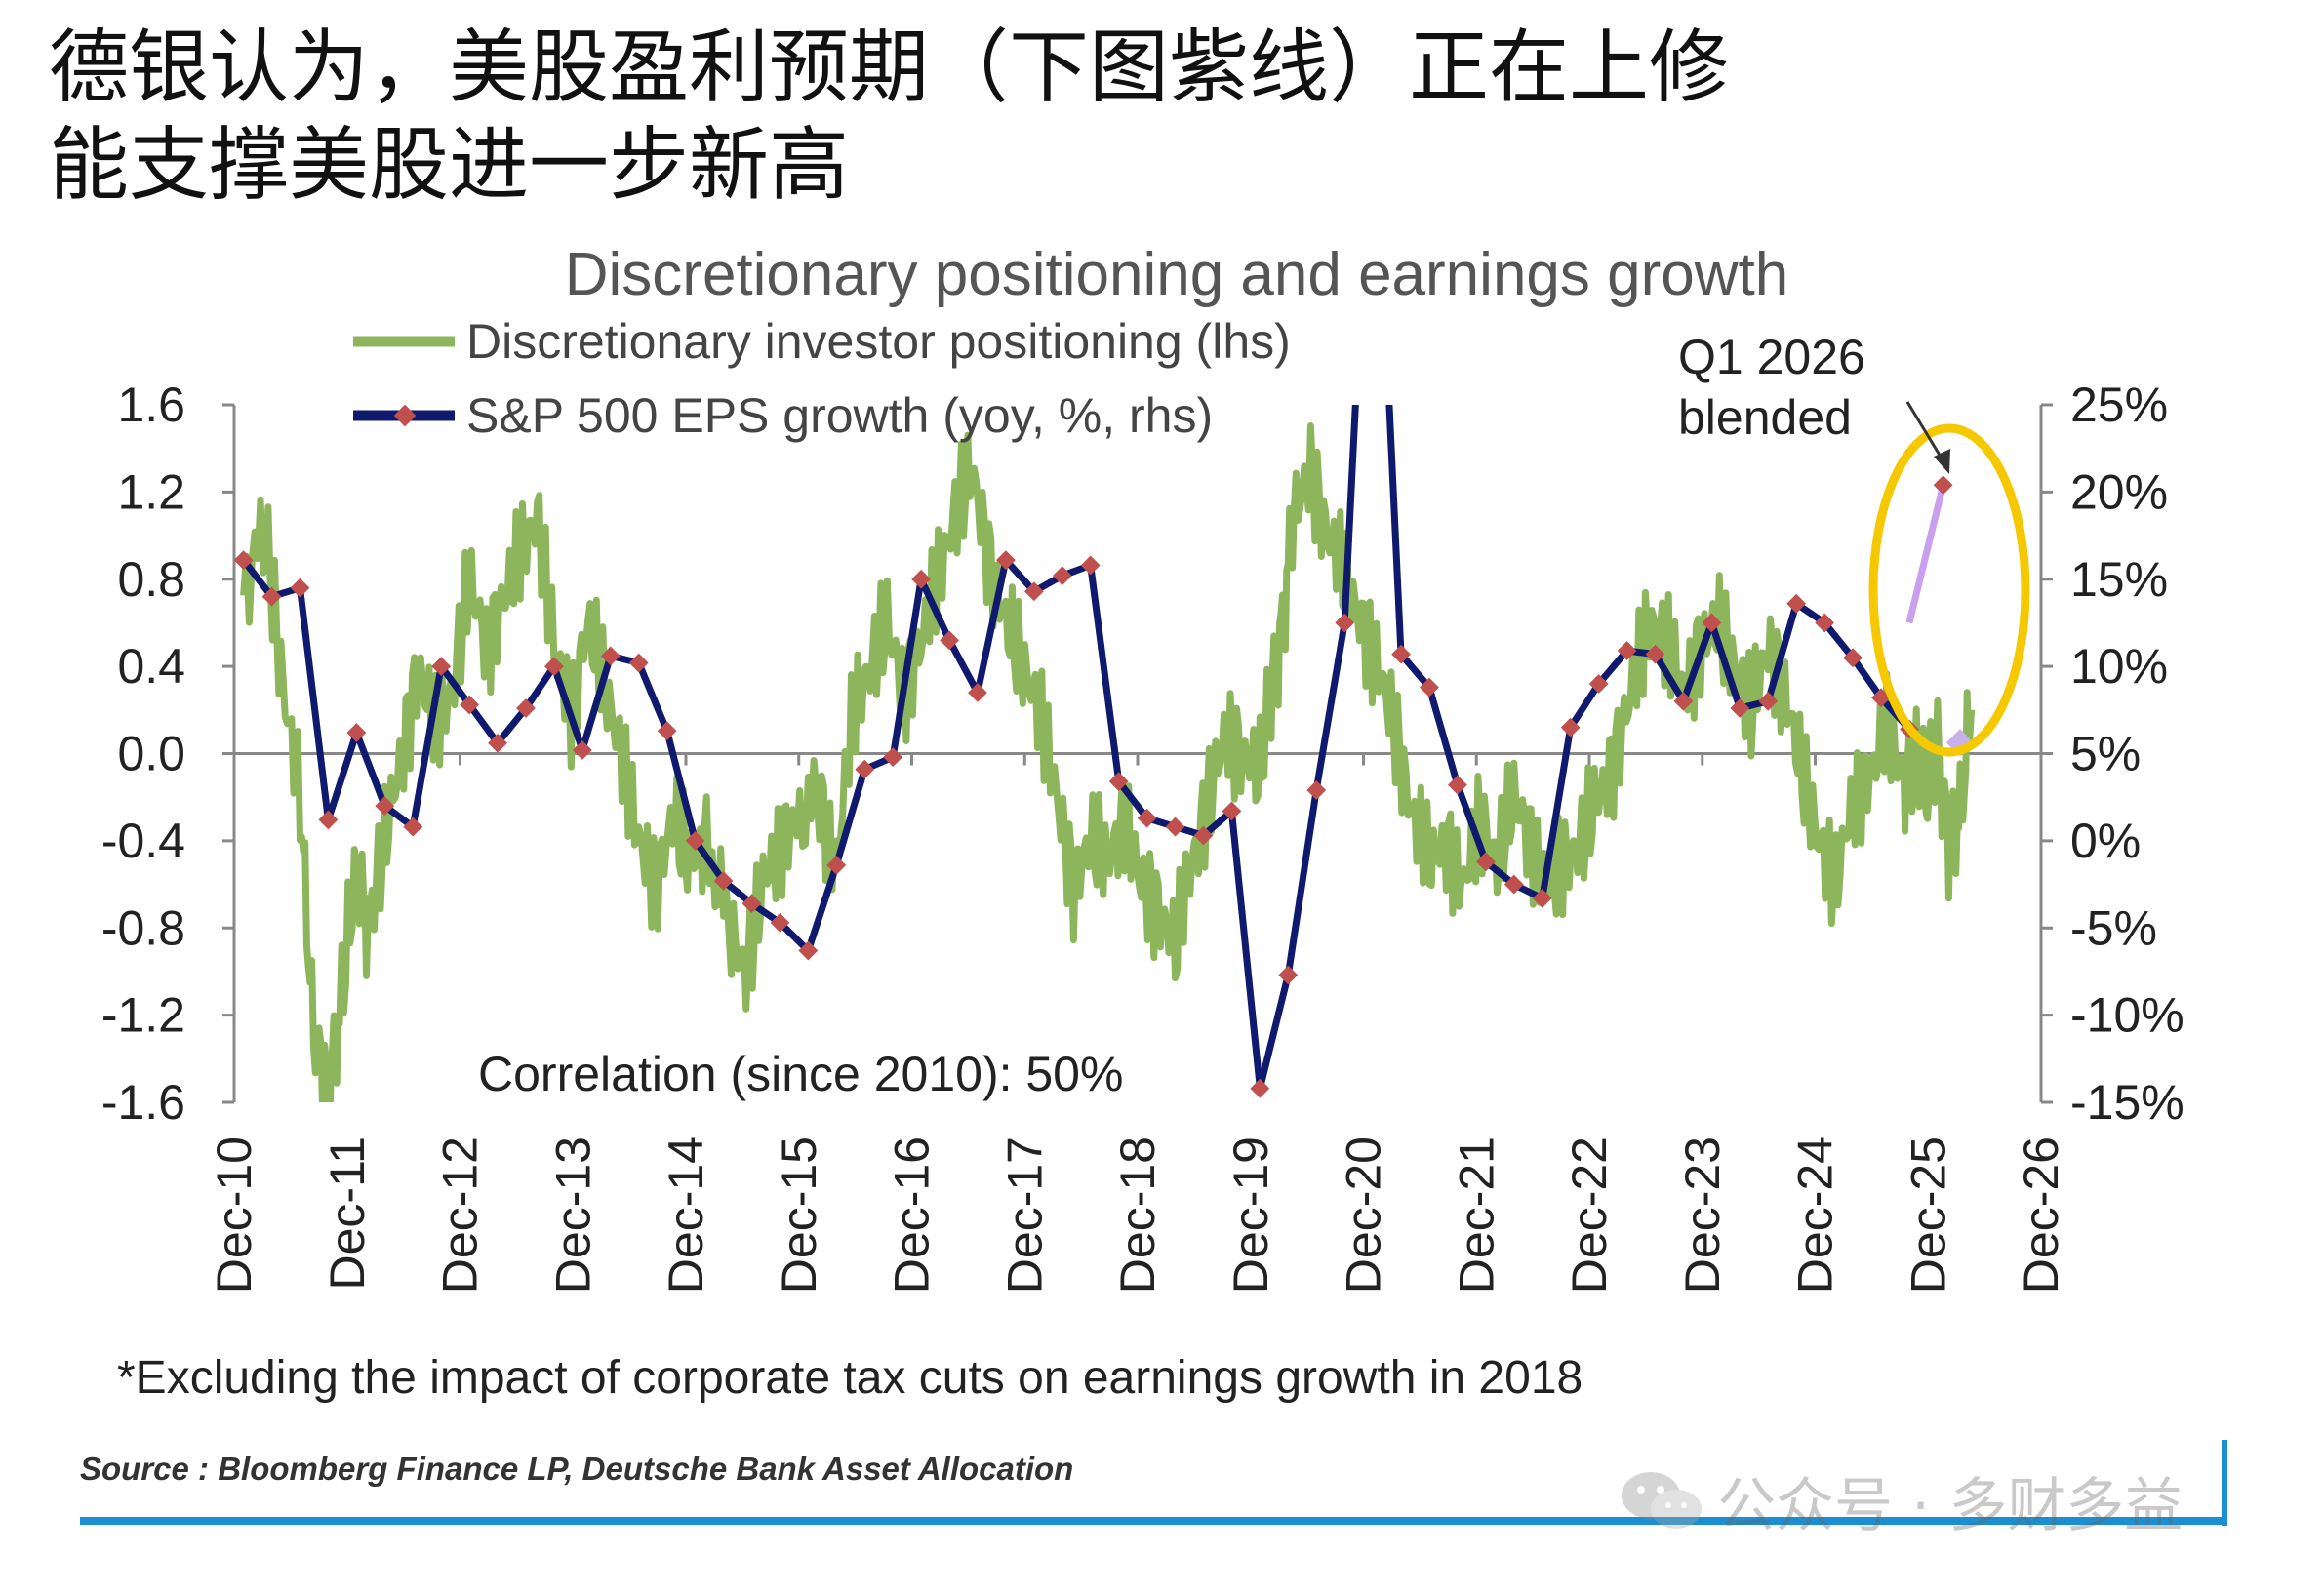 This screenshot has width=2324, height=1594. I want to click on left-tick-label: 1.6, so click(151, 405).